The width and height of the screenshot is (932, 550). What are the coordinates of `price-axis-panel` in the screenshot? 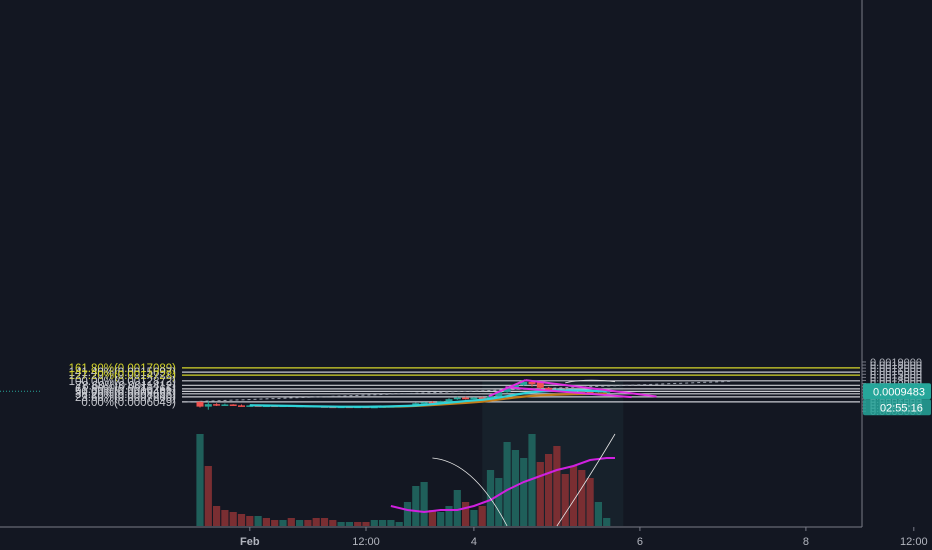 It's located at (897, 275).